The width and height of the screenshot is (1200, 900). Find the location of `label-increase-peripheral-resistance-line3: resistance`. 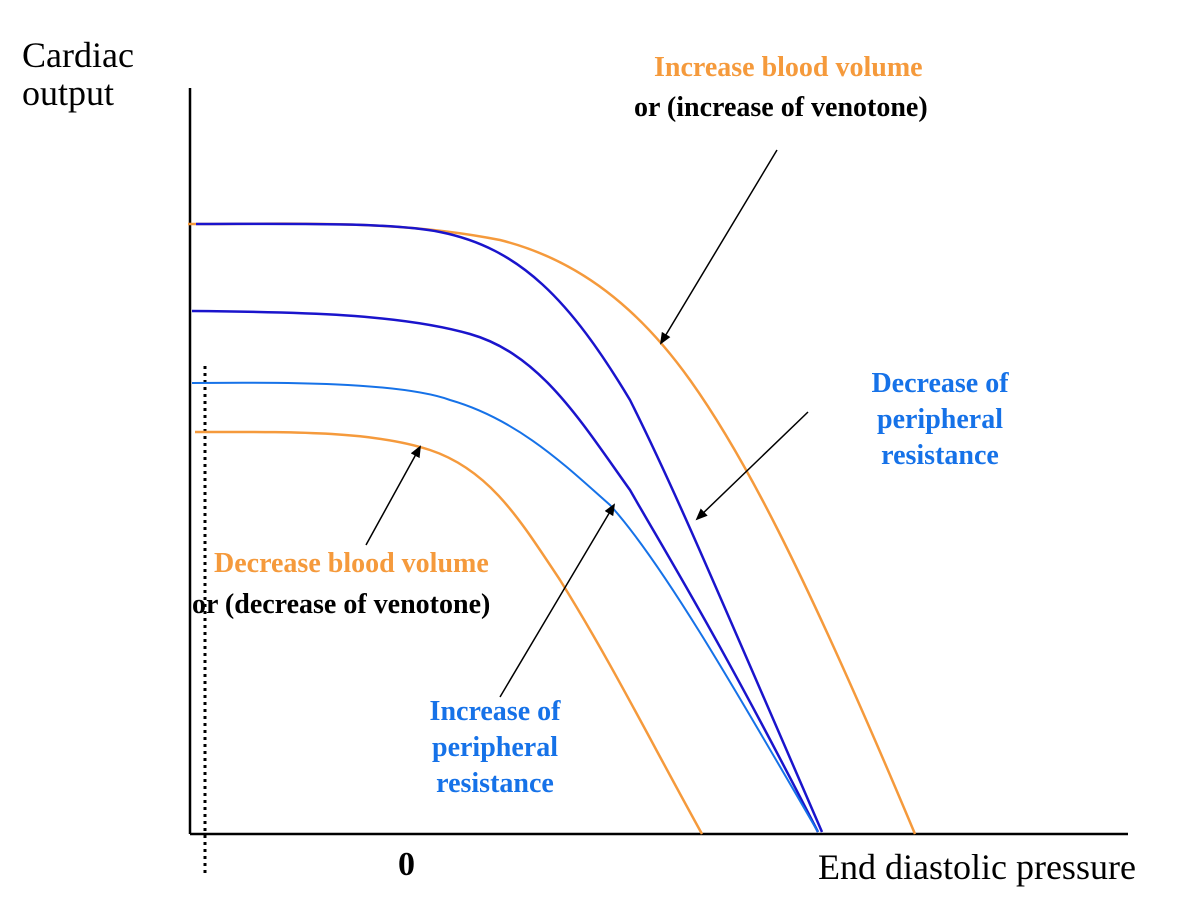

label-increase-peripheral-resistance-line3: resistance is located at coordinates (495, 783).